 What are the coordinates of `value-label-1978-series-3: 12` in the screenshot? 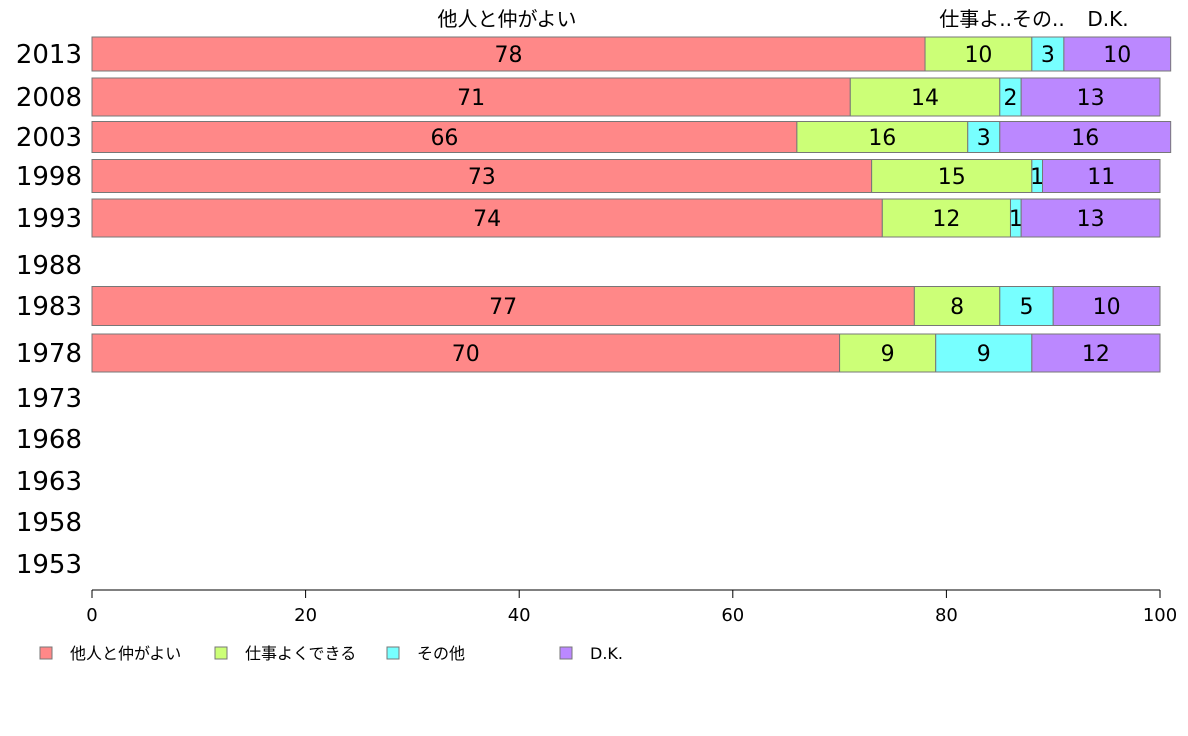 It's located at (1096, 354).